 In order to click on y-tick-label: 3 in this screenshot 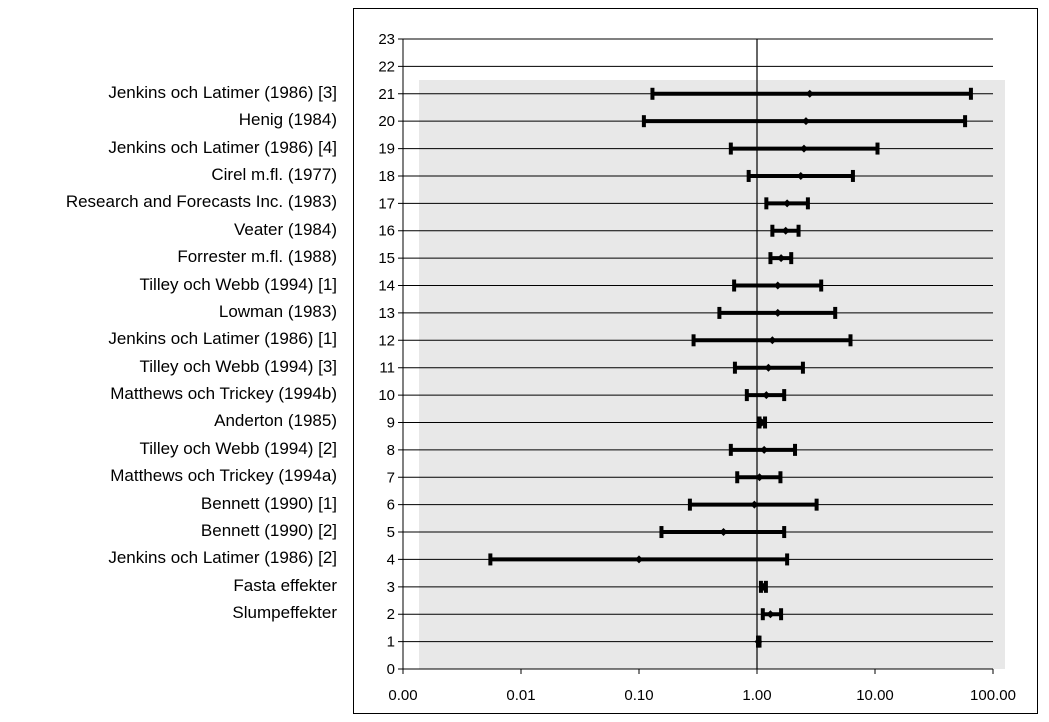, I will do `click(391, 587)`.